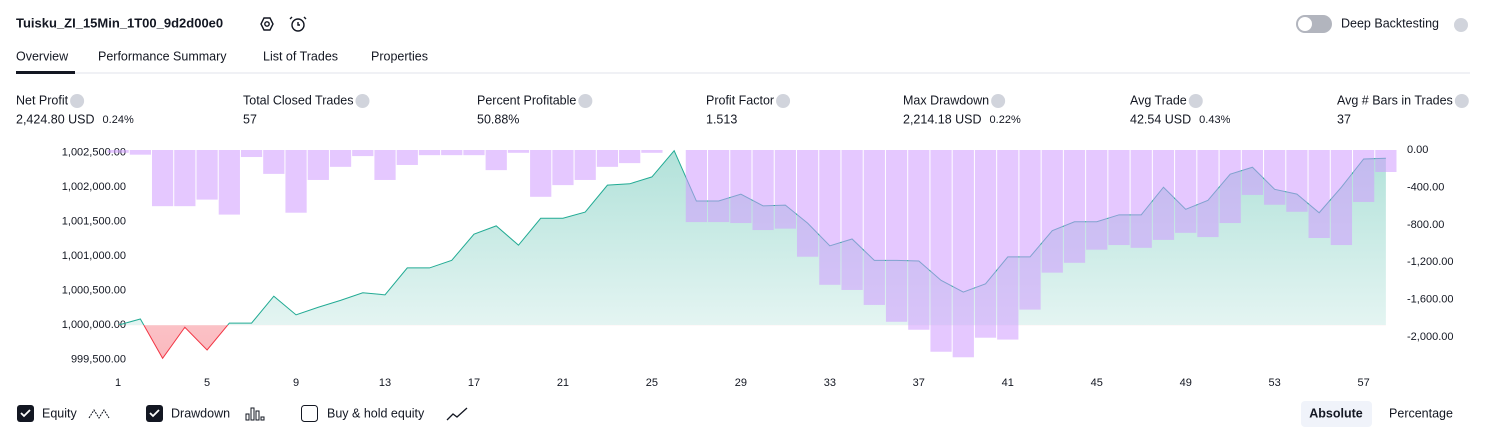 The image size is (1486, 443). I want to click on metric-percent: 0.24%, so click(118, 120).